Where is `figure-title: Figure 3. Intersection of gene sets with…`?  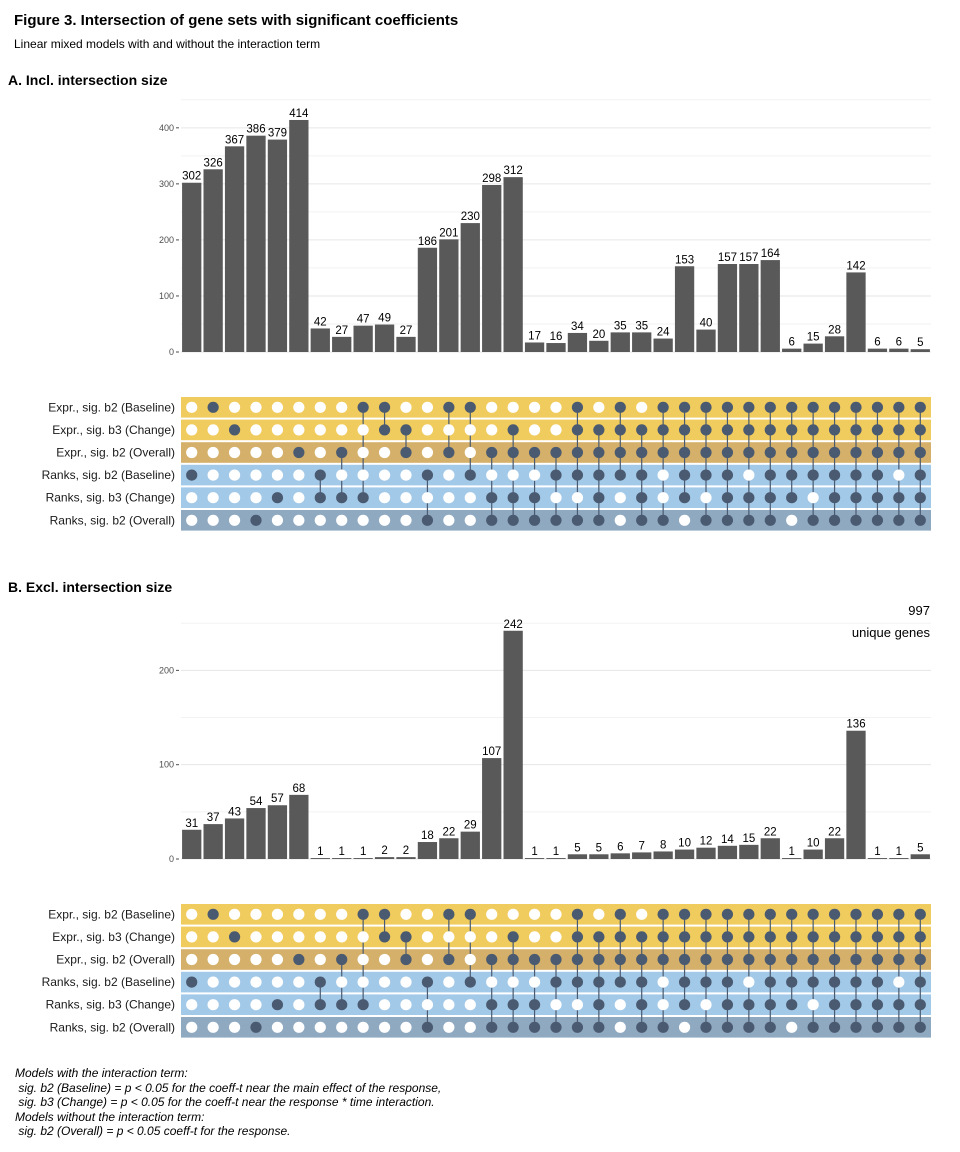
figure-title: Figure 3. Intersection of gene sets with… is located at coordinates (236, 20).